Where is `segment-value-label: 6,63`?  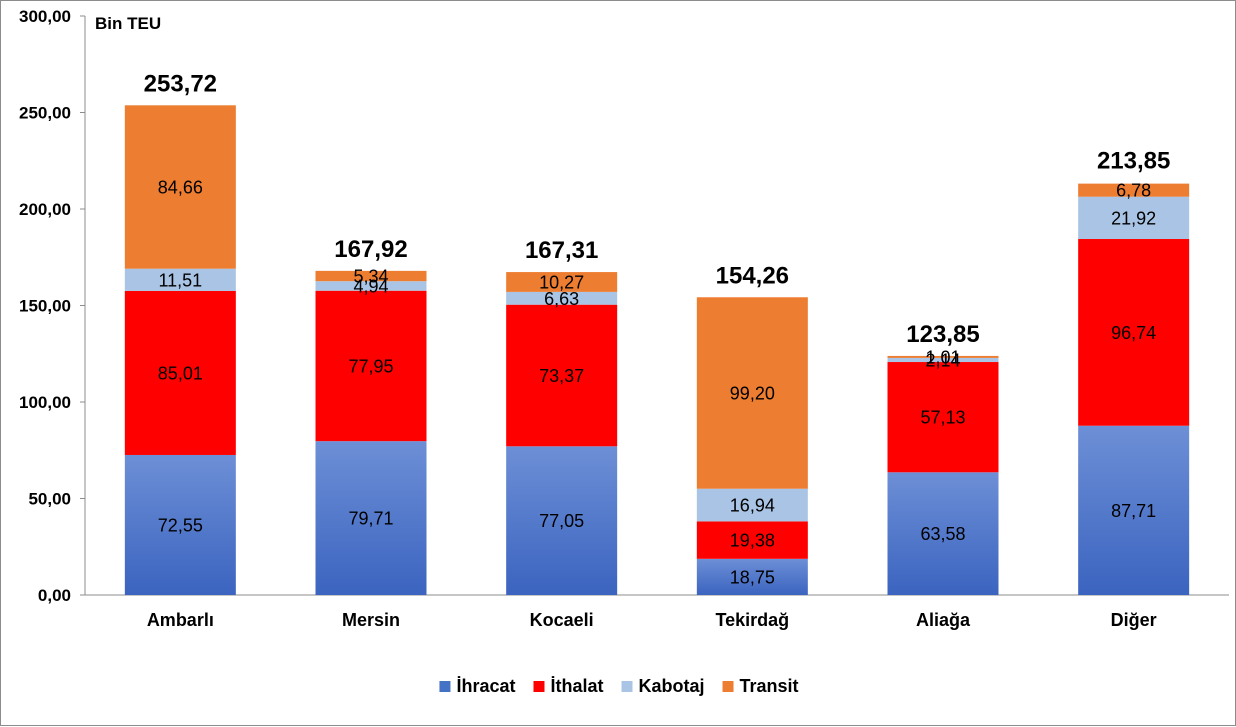 segment-value-label: 6,63 is located at coordinates (561, 299).